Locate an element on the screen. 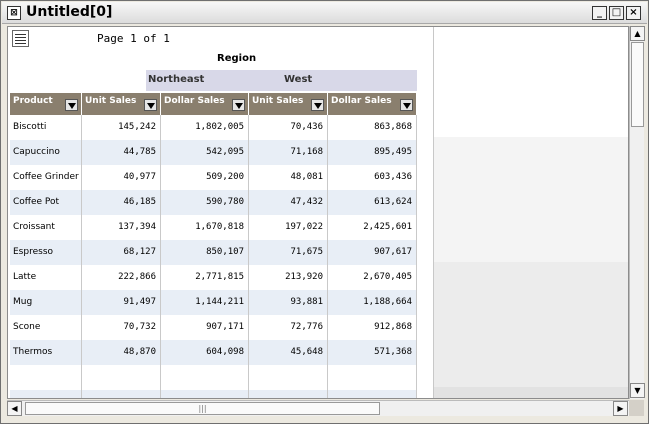 This screenshot has height=424, width=649. cell-dollar-sales-northeast: 604,098 is located at coordinates (205, 352).